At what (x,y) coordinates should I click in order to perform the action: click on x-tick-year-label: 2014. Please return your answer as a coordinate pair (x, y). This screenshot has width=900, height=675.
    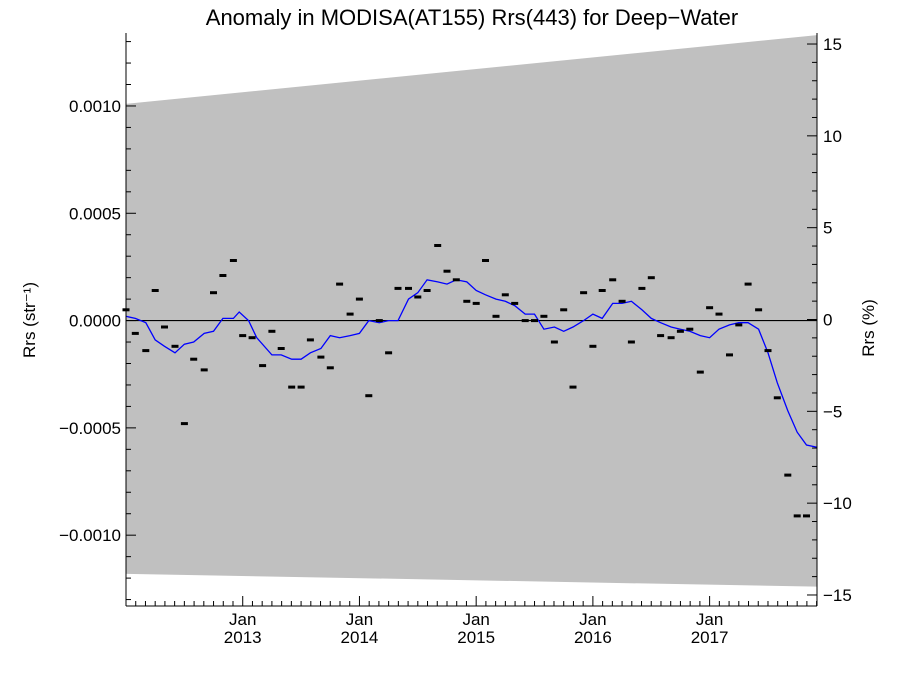
    Looking at the image, I should click on (360, 637).